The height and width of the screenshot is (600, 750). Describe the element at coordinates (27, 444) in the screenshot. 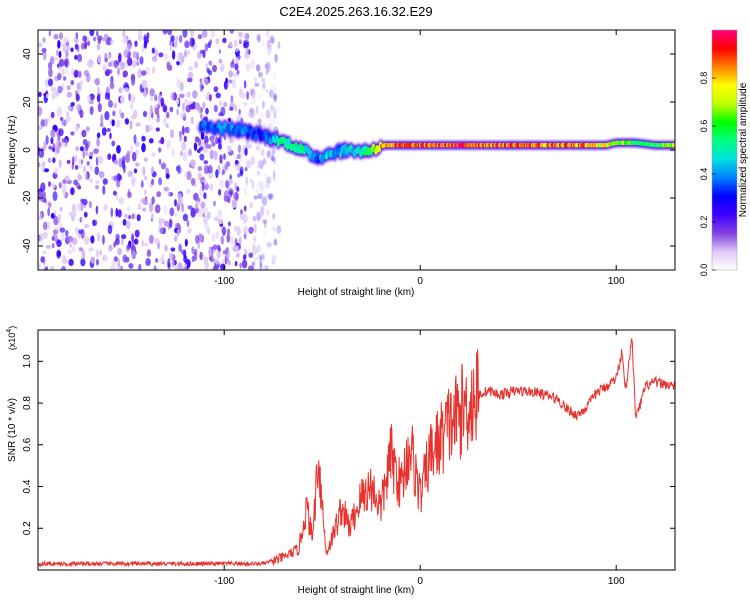

I see `y-tick-label: 0.6` at that location.